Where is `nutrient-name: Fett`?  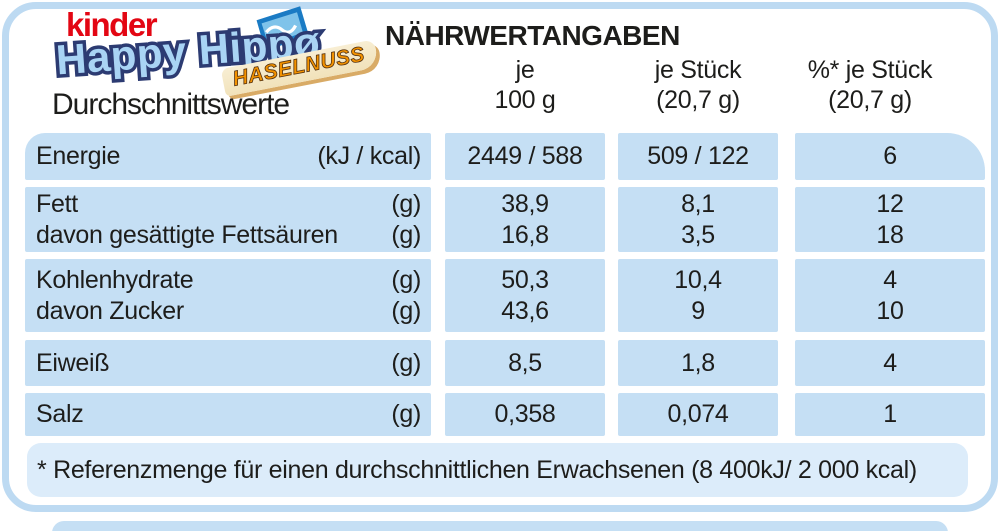
nutrient-name: Fett is located at coordinates (57, 203).